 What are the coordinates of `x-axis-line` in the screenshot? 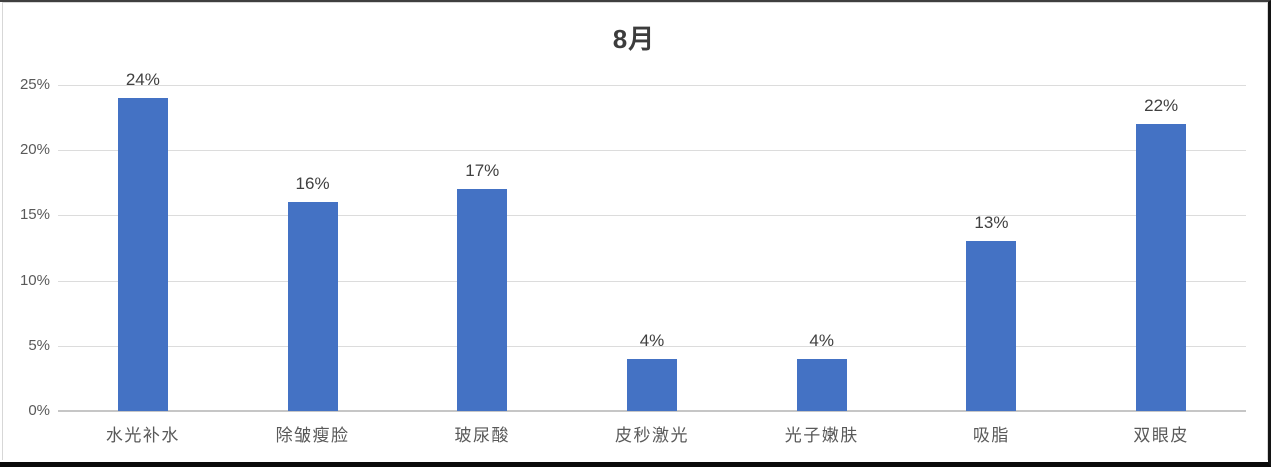 It's located at (652, 411).